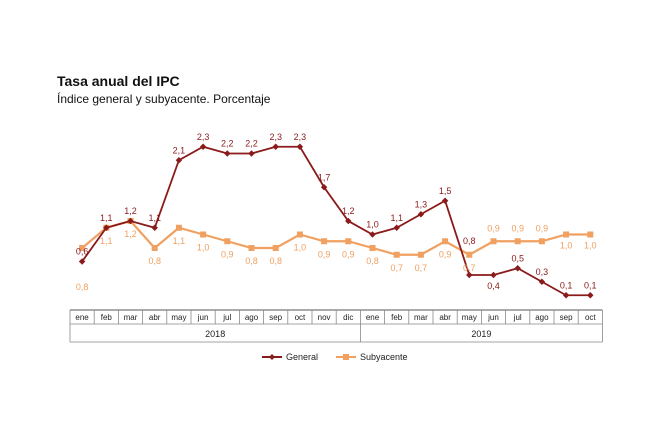  What do you see at coordinates (130, 234) in the screenshot?
I see `data-label-subyacente: 1,2` at bounding box center [130, 234].